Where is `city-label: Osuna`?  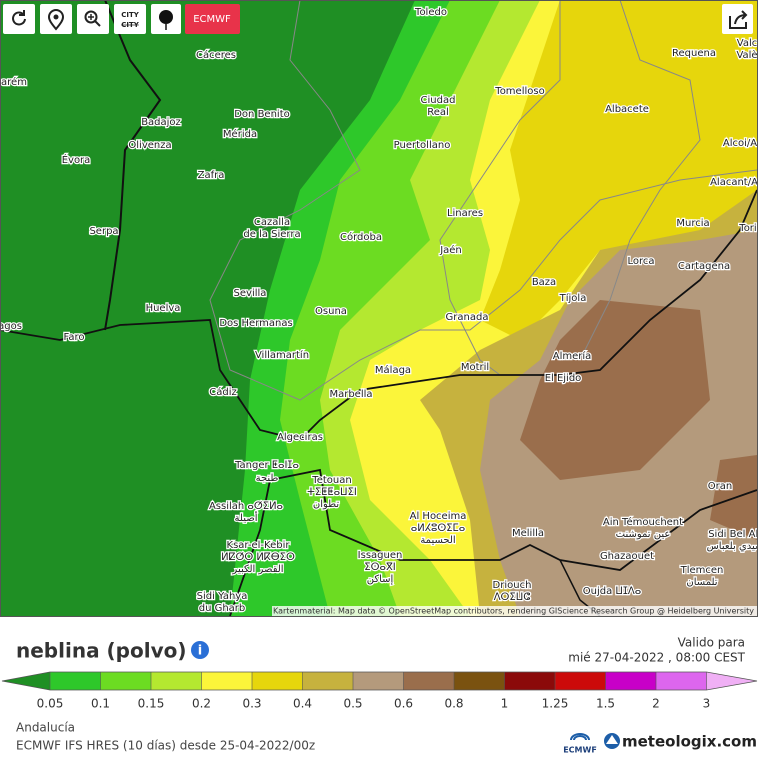
city-label: Osuna is located at coordinates (331, 311).